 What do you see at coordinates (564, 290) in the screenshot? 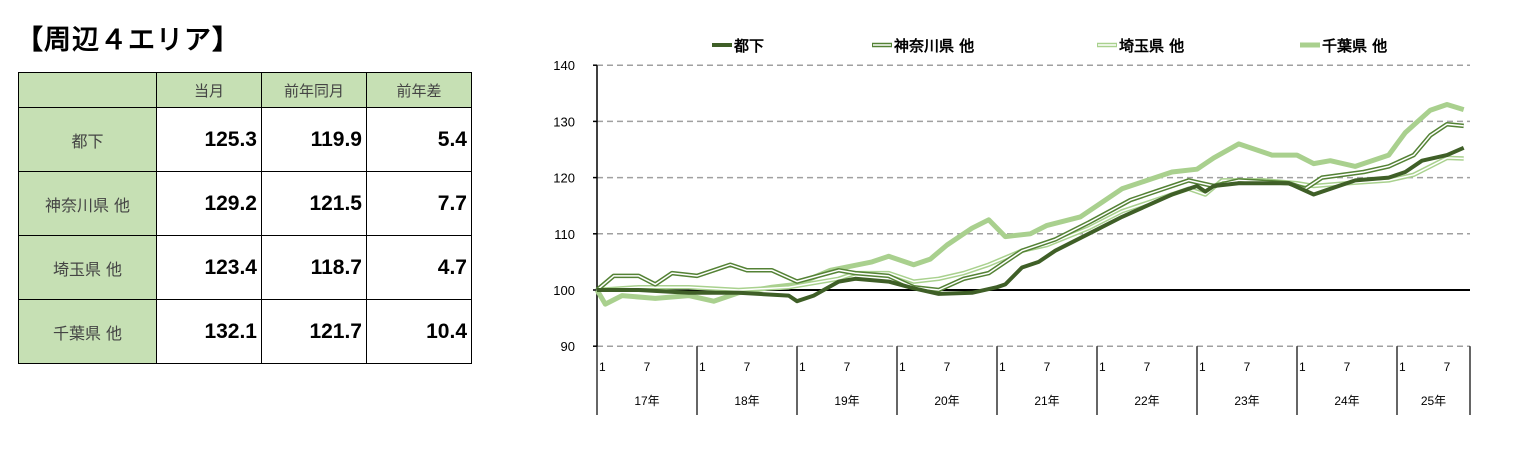
I see `y-tick-label: 100` at bounding box center [564, 290].